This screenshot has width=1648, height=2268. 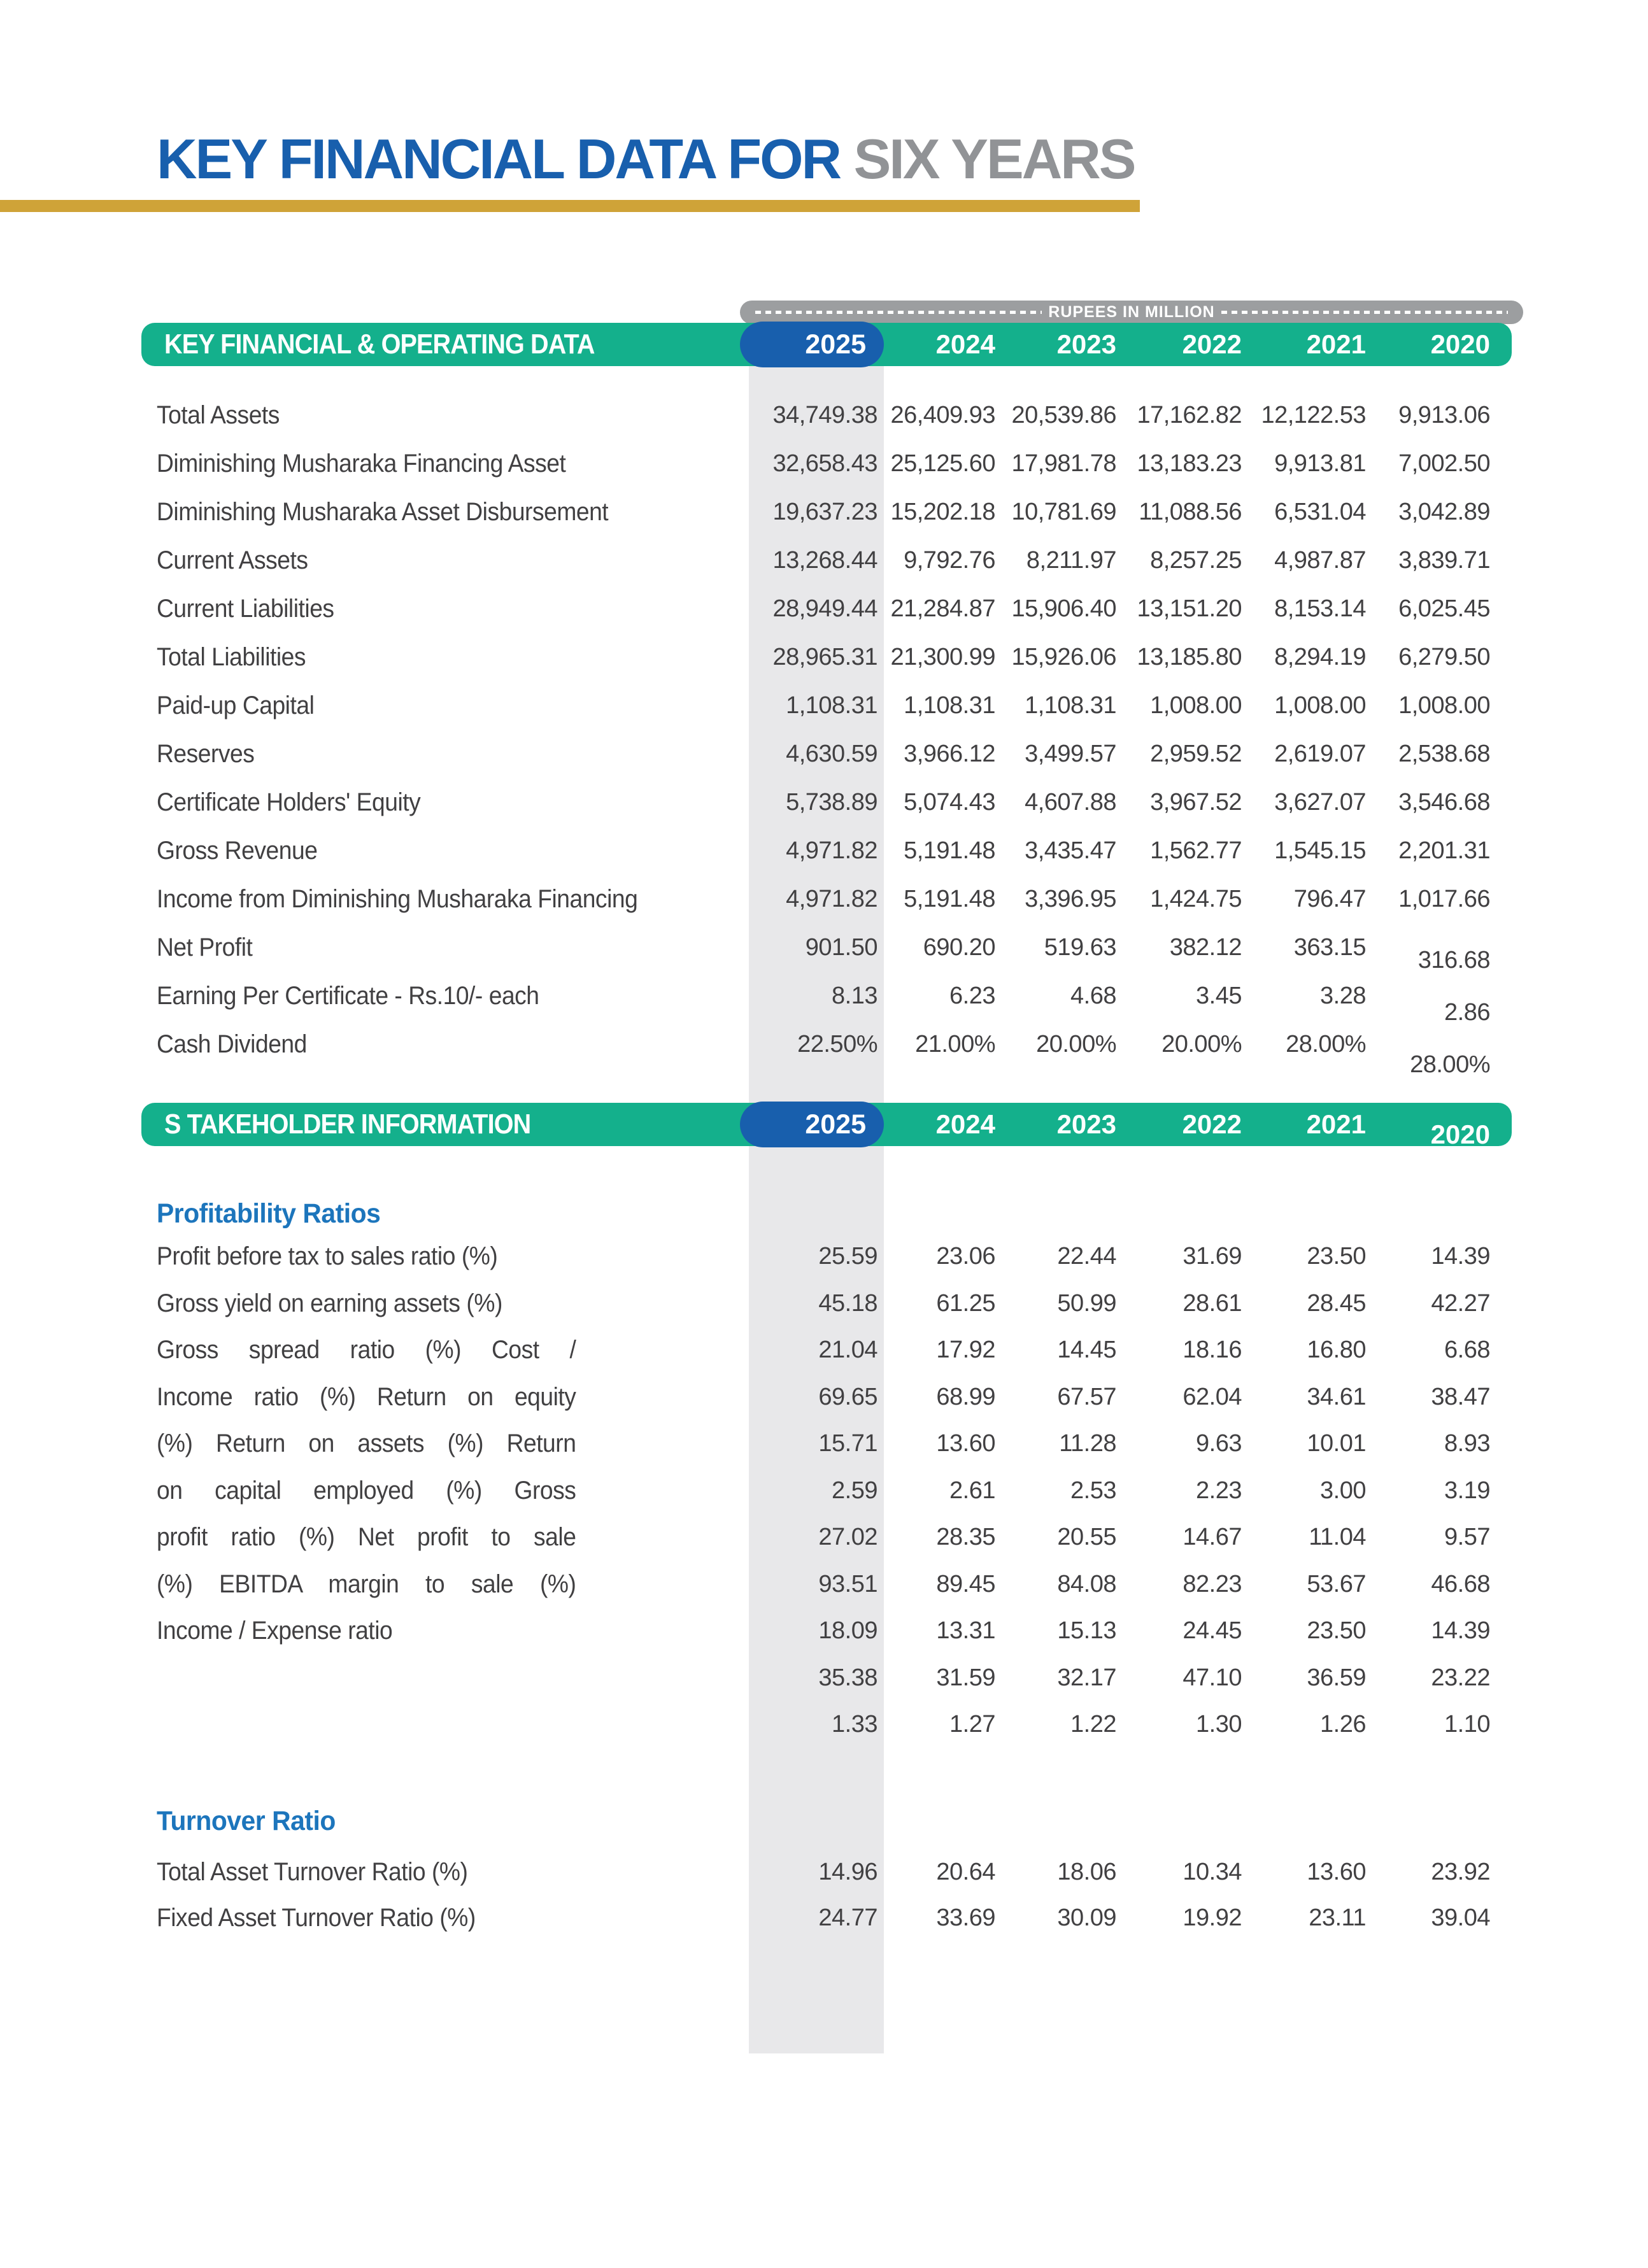 What do you see at coordinates (383, 512) in the screenshot?
I see `row-label: Diminishing Musharaka Asset Disbursement` at bounding box center [383, 512].